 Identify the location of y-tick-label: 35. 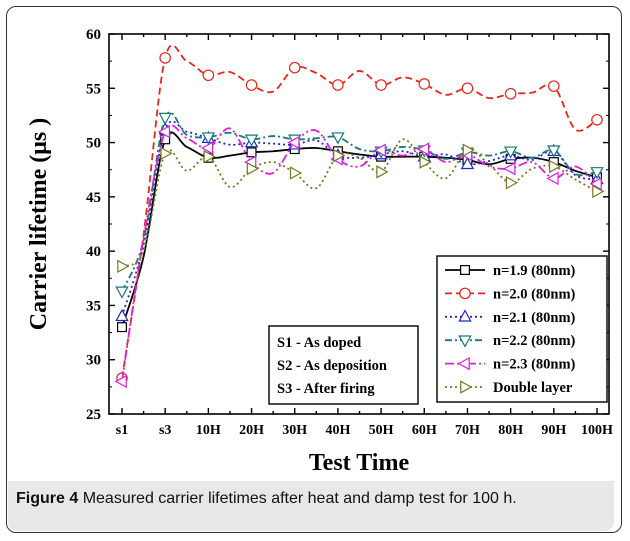
(93, 306).